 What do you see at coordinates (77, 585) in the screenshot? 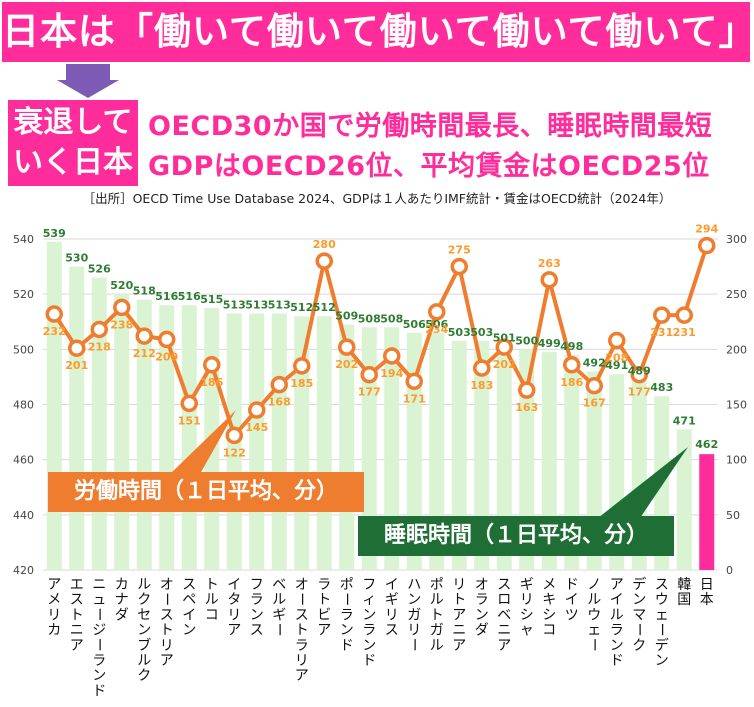
I see `x-axis-label: エ` at bounding box center [77, 585].